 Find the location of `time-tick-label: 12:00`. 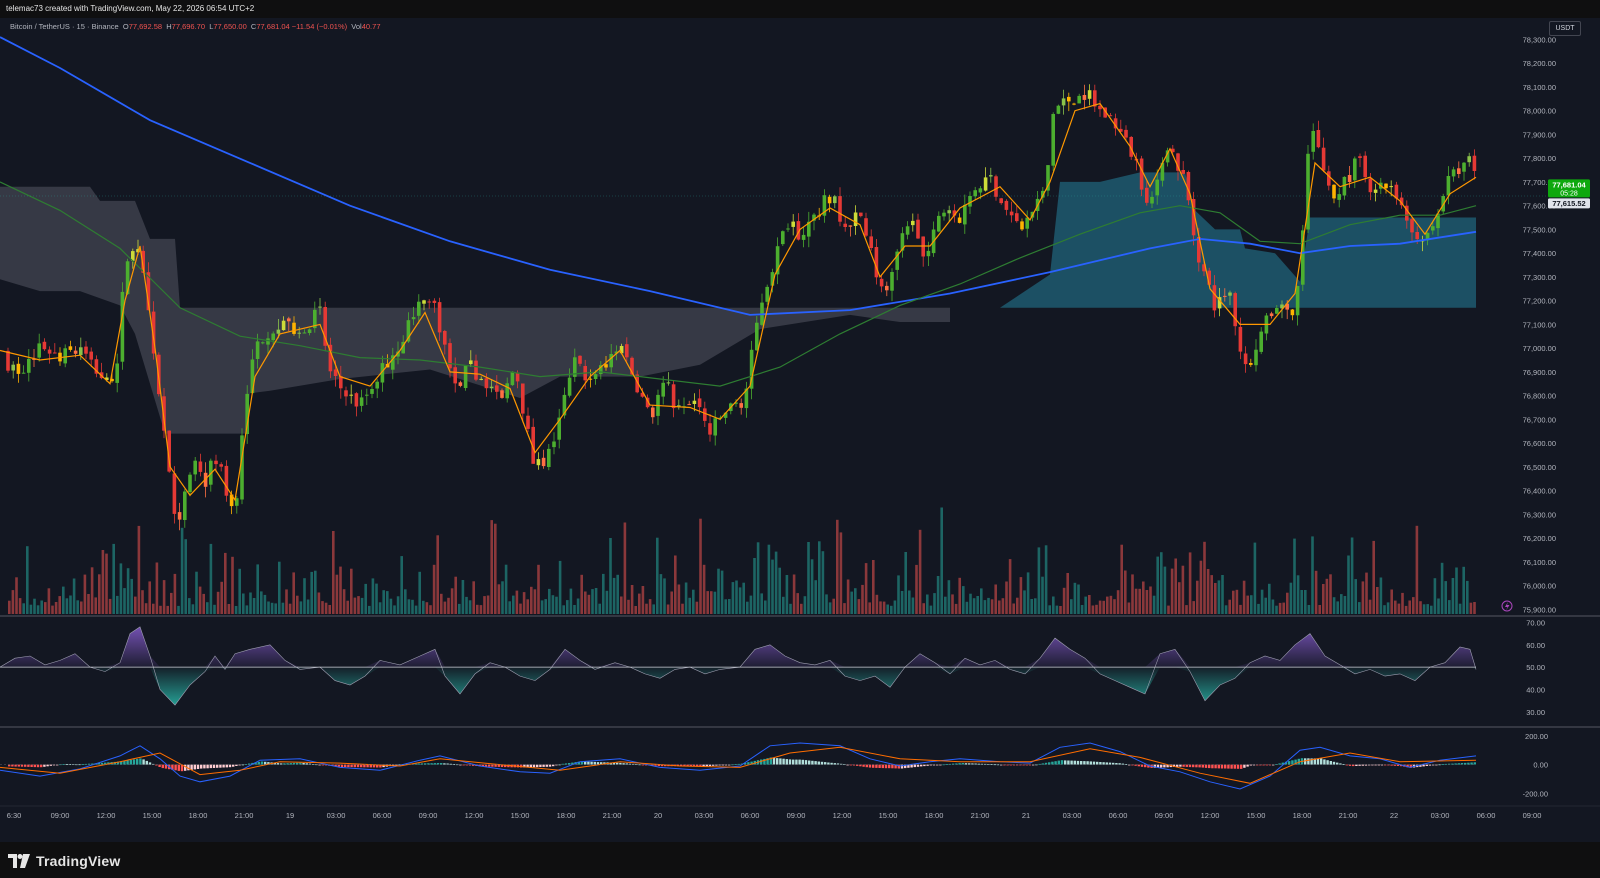

time-tick-label: 12:00 is located at coordinates (474, 815).